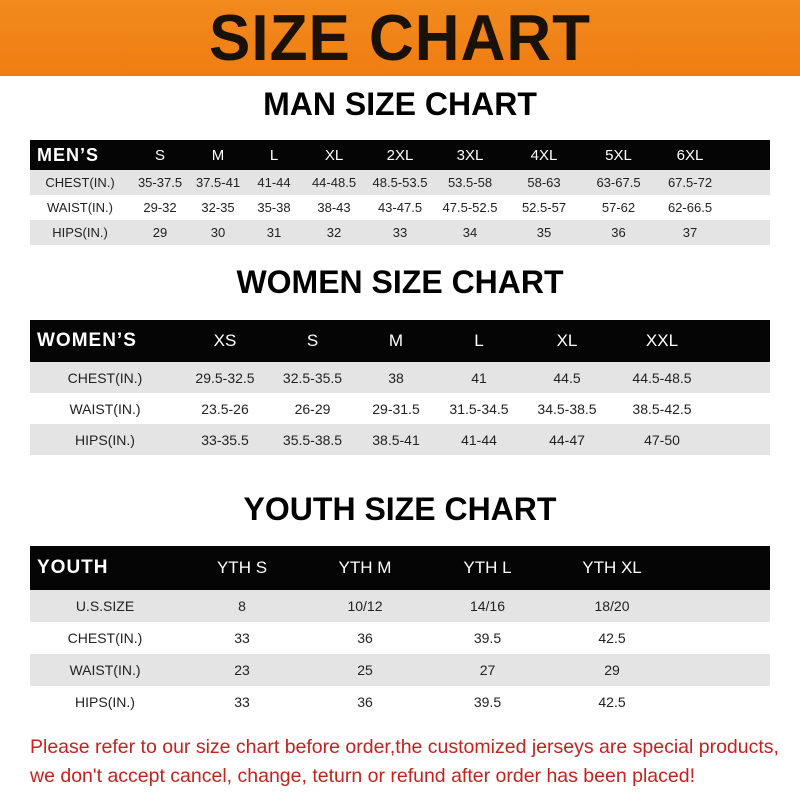 This screenshot has height=800, width=800. I want to click on table-cell: 47-50, so click(662, 439).